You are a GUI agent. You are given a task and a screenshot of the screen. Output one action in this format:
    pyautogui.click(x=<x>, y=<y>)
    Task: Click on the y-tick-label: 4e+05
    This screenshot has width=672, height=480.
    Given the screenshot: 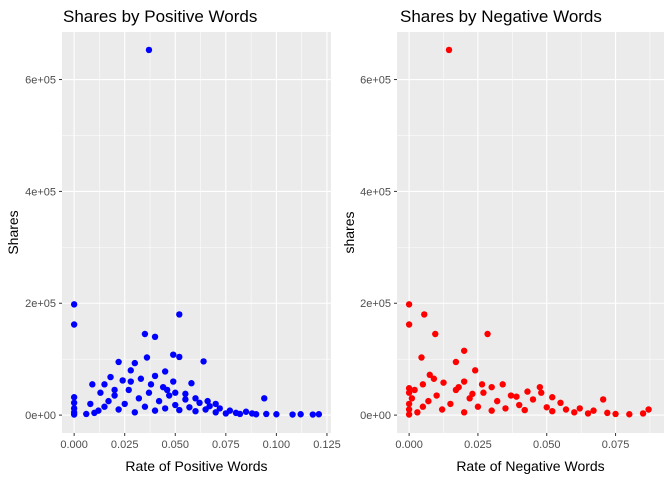 What is the action you would take?
    pyautogui.click(x=40, y=192)
    